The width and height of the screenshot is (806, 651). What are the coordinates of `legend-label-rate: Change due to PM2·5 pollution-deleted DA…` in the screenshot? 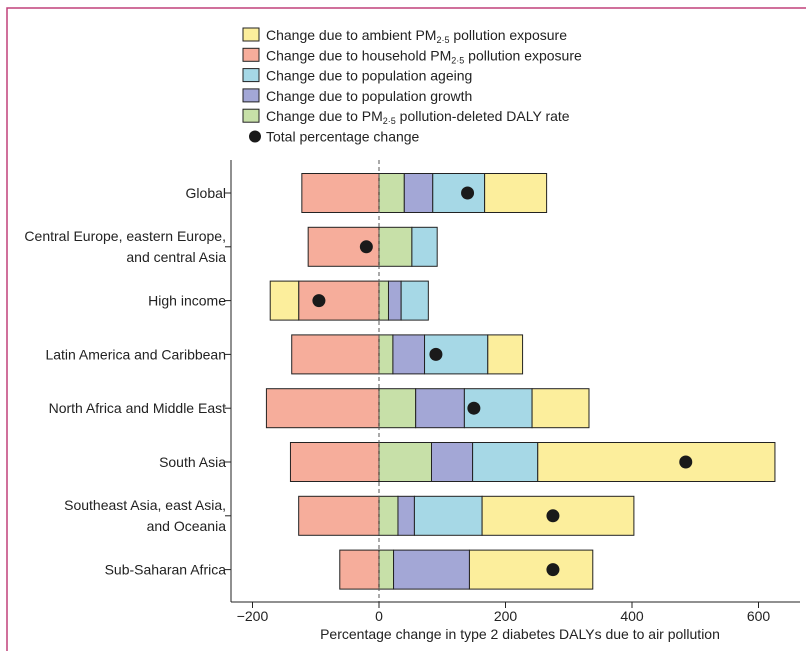 It's located at (418, 117).